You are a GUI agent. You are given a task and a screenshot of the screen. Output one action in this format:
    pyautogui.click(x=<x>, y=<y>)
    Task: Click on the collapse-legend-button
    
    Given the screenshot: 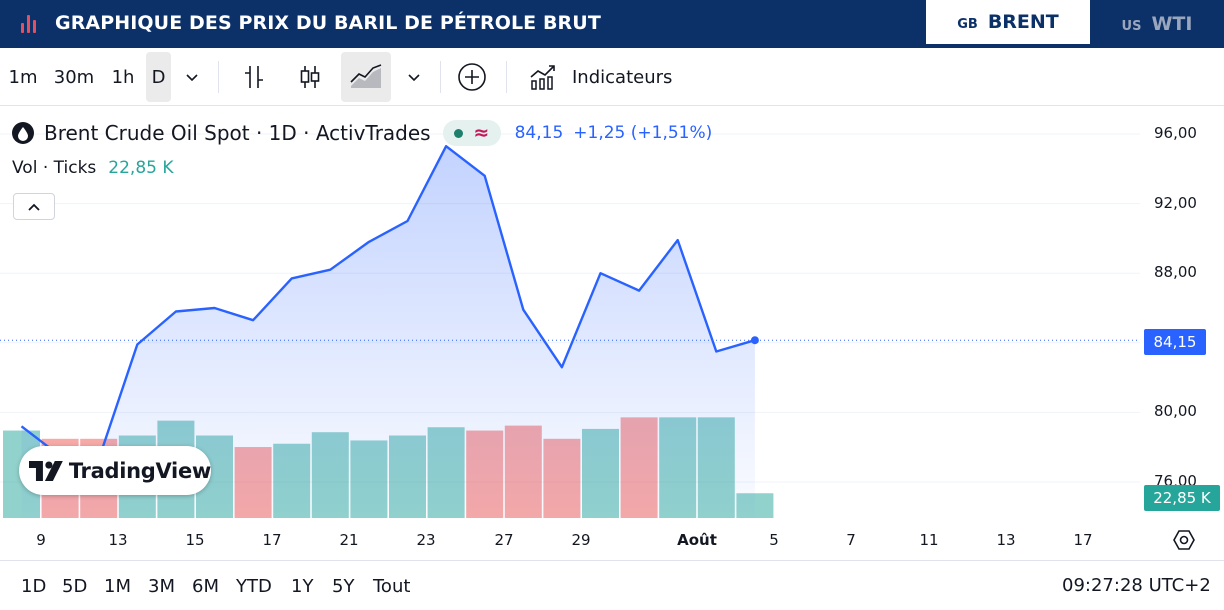 What is the action you would take?
    pyautogui.click(x=34, y=206)
    